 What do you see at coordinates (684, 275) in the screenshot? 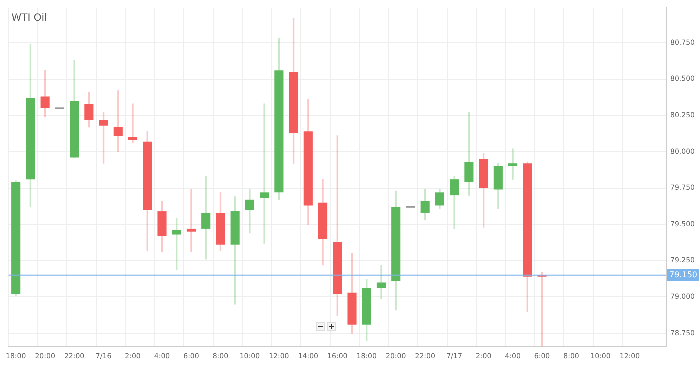
I see `ref-line-label: 79.150` at bounding box center [684, 275].